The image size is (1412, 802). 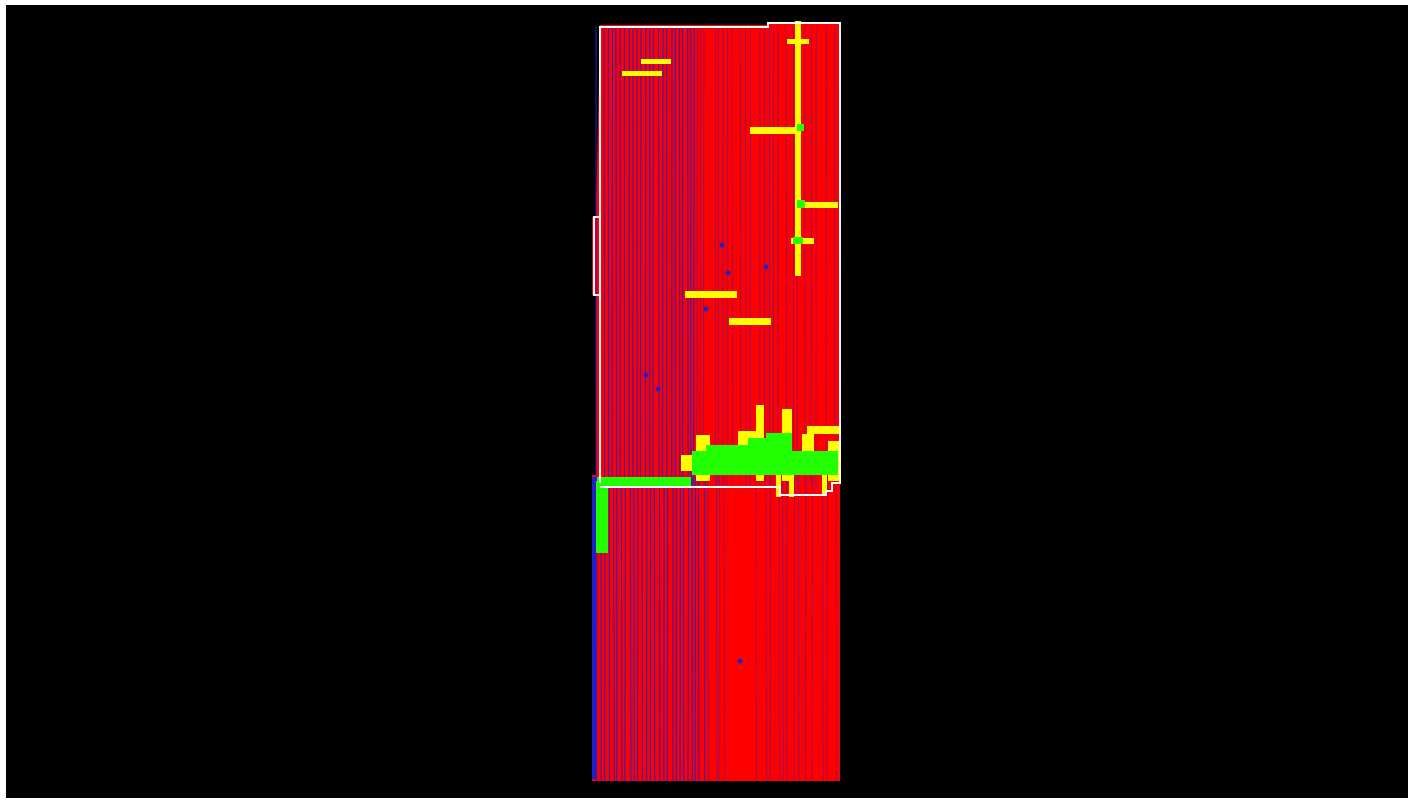 I want to click on lower-field-area, so click(x=716, y=628).